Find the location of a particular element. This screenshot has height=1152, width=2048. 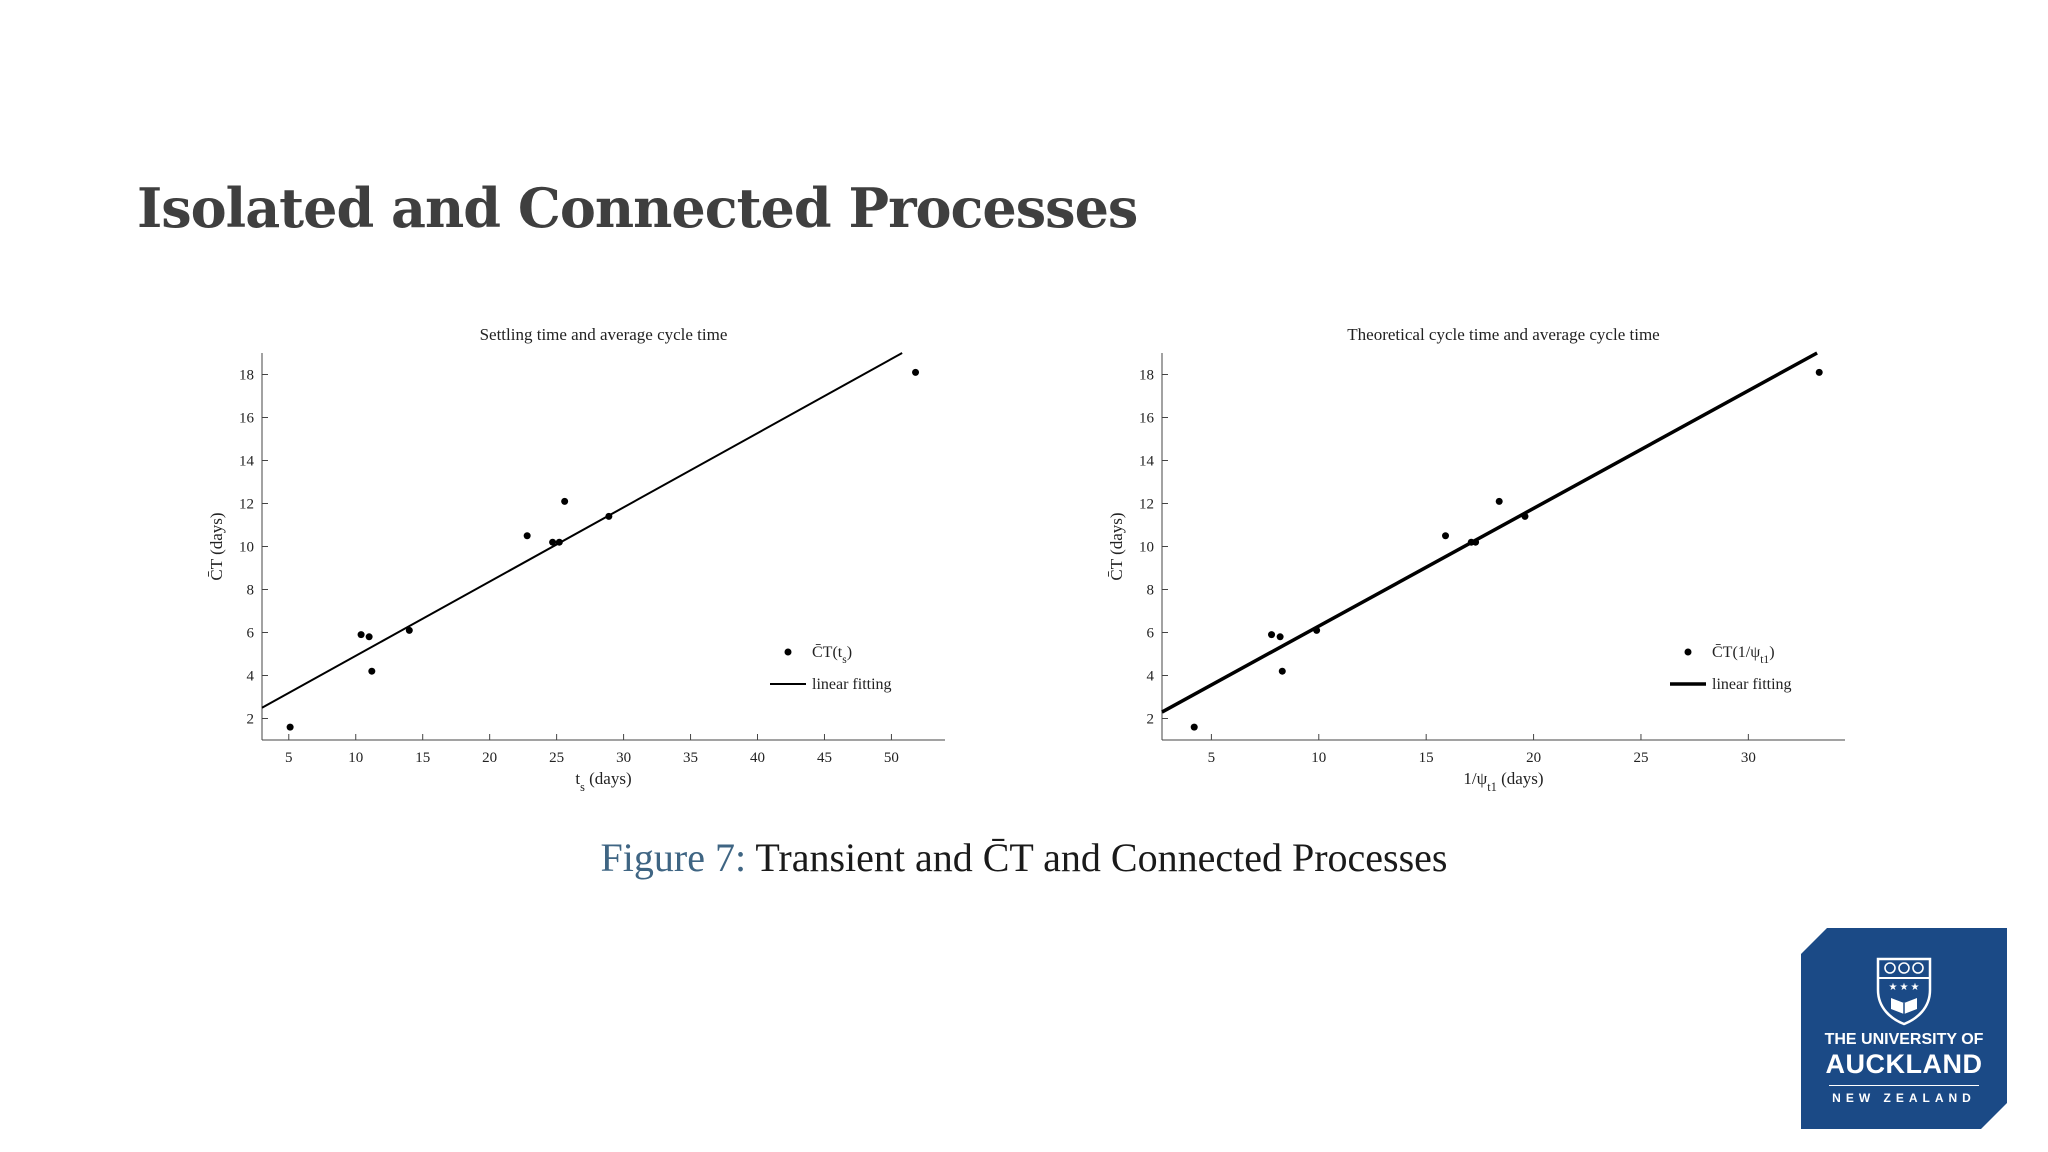

x-tick-label: 35 is located at coordinates (690, 758).